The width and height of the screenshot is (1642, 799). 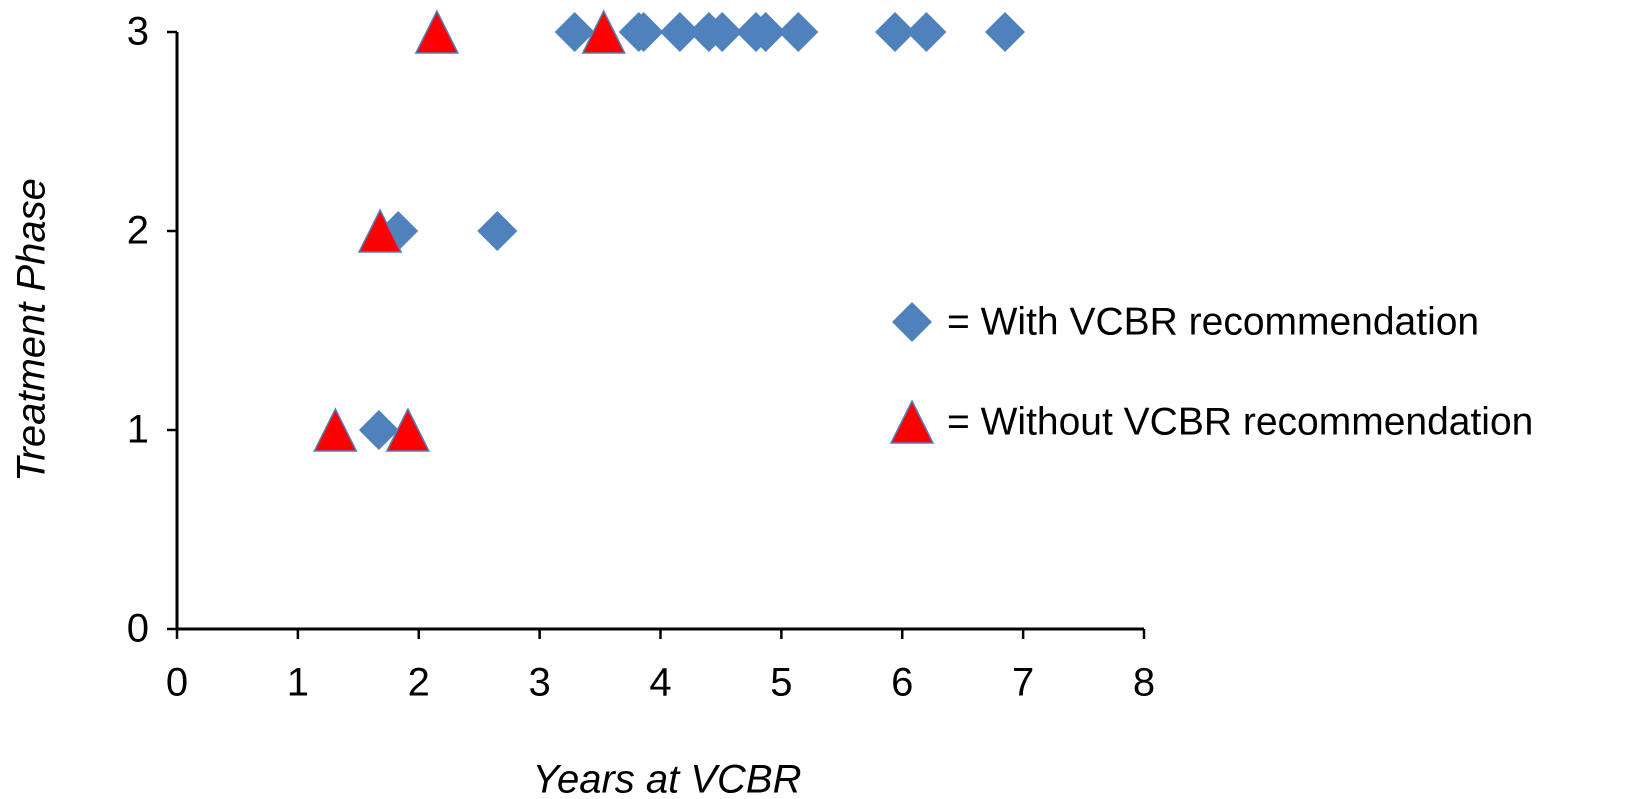 What do you see at coordinates (138, 231) in the screenshot?
I see `y-tick-label: 2` at bounding box center [138, 231].